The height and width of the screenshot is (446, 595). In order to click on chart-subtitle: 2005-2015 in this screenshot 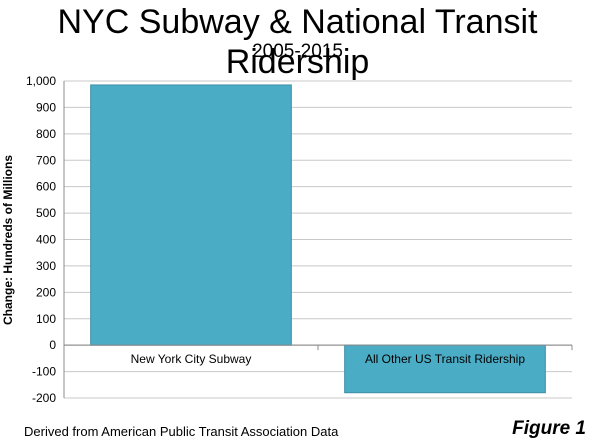, I will do `click(297, 51)`.